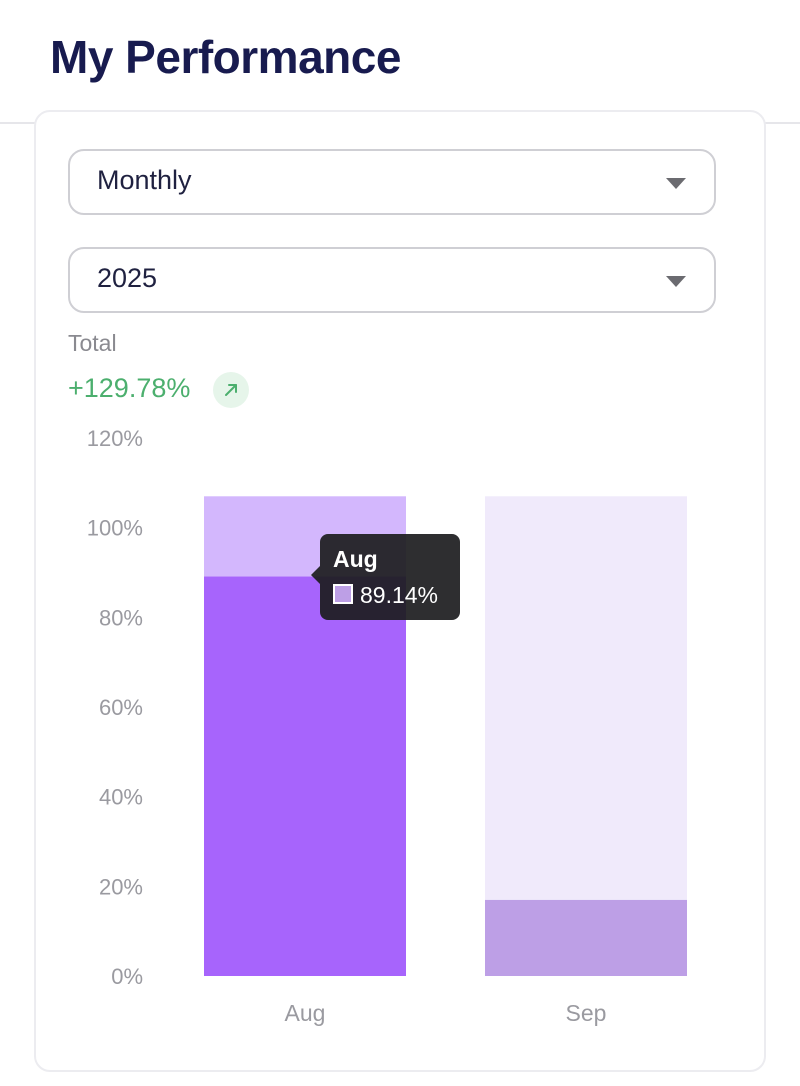 The width and height of the screenshot is (800, 1086). Describe the element at coordinates (392, 182) in the screenshot. I see `period-select: Monthly` at that location.